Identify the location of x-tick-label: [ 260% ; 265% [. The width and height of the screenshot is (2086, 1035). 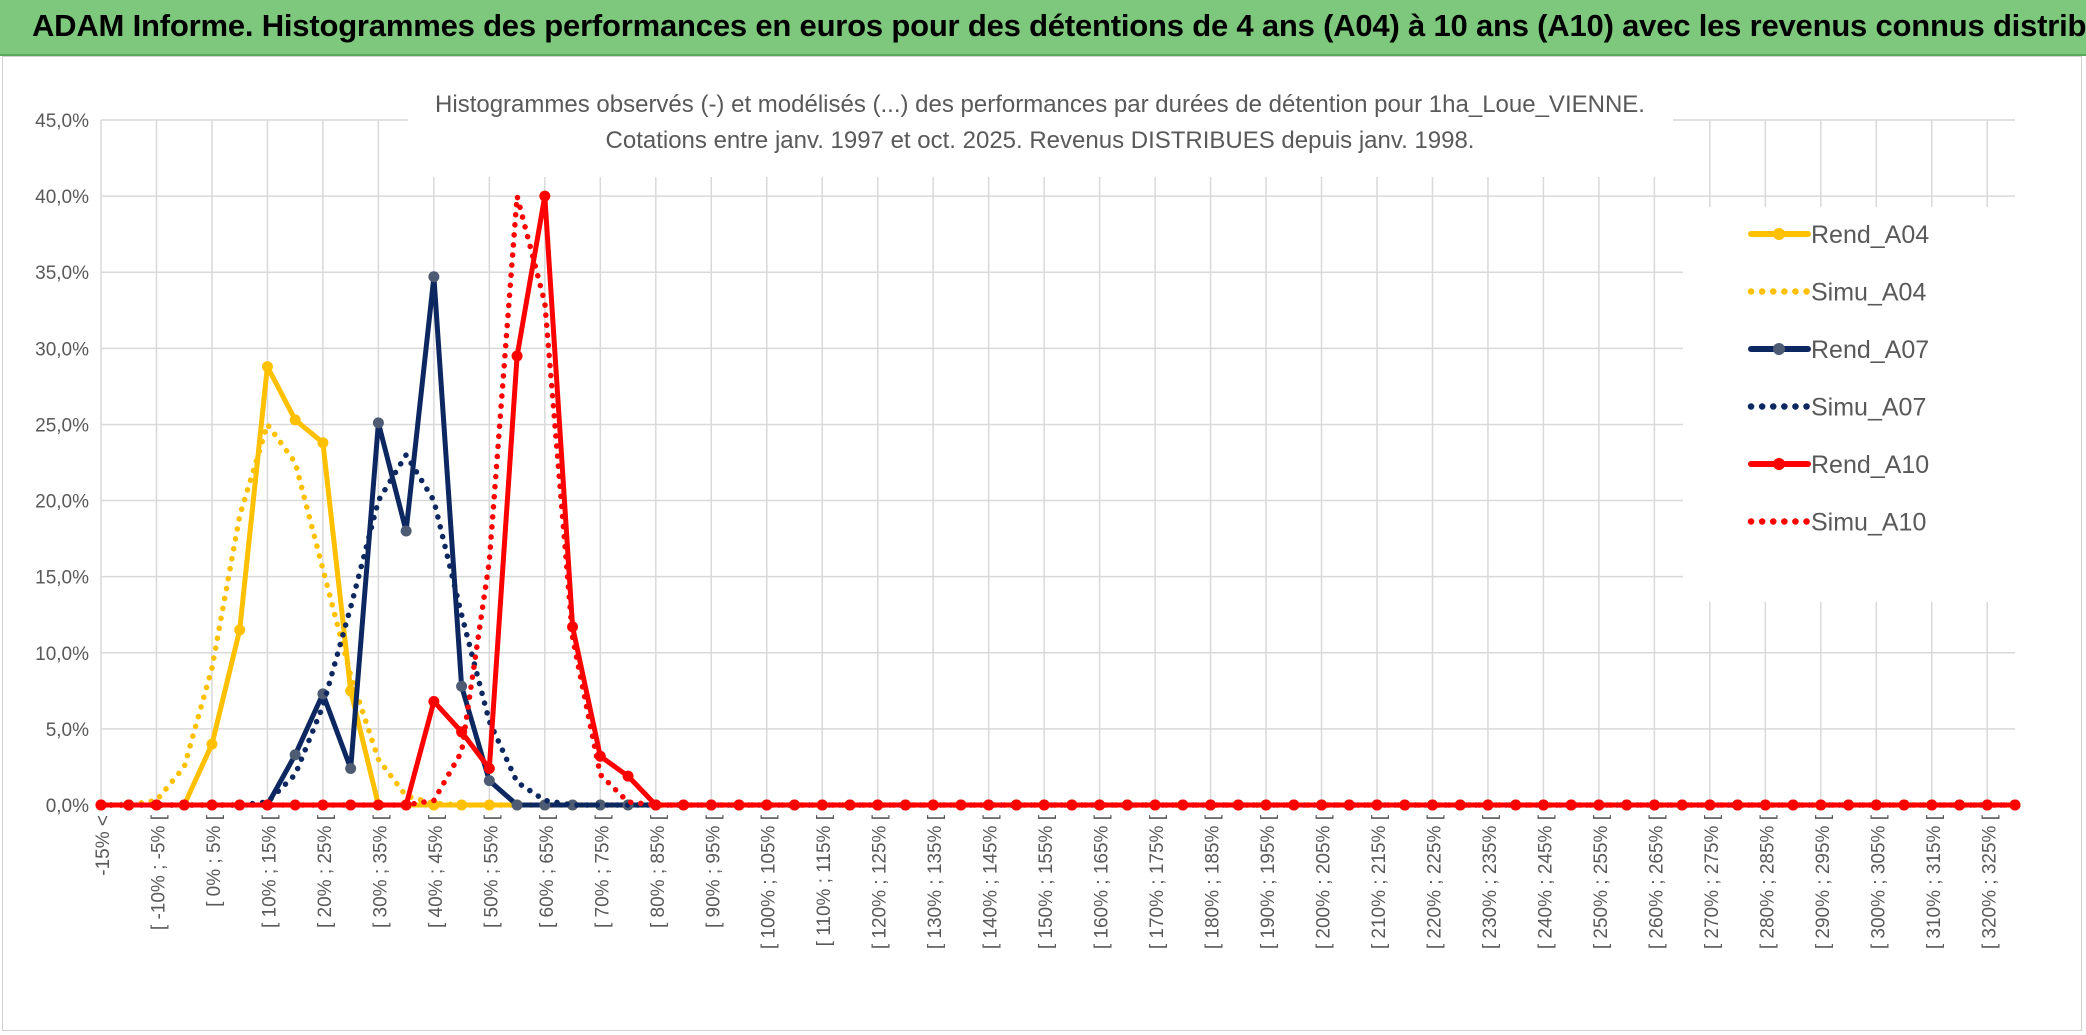
(1656, 881).